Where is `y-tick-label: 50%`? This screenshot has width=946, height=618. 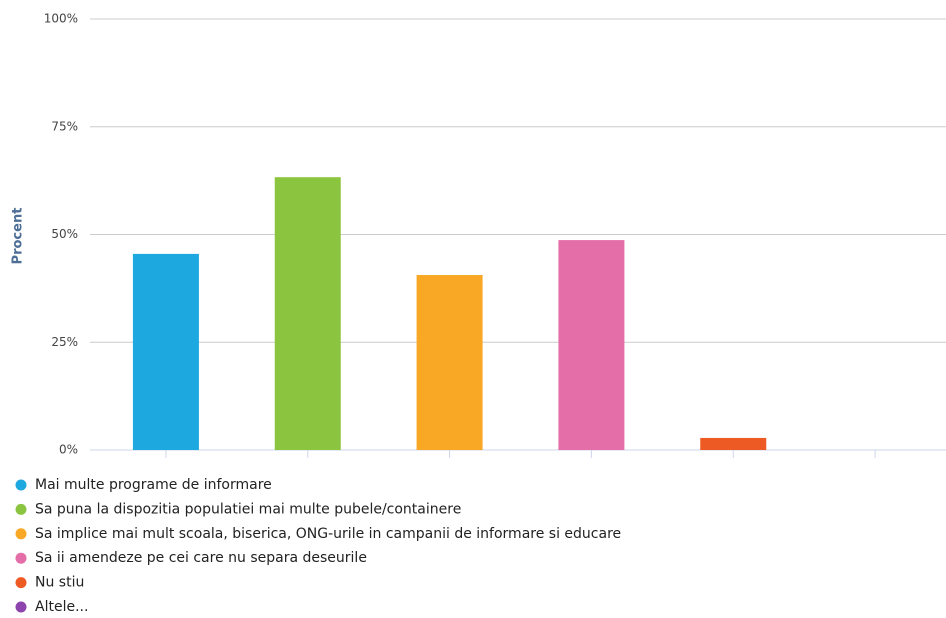 y-tick-label: 50% is located at coordinates (64, 234).